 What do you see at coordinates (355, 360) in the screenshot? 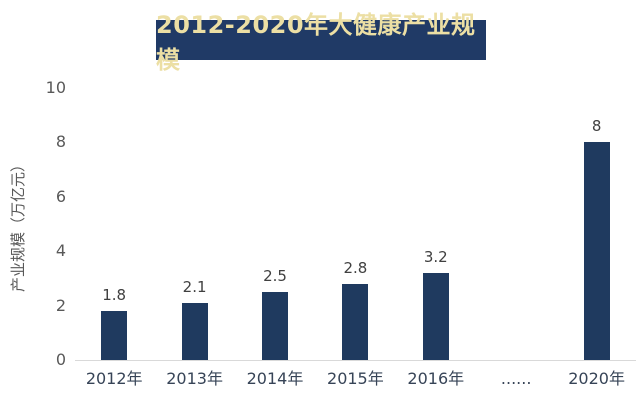
I see `x-axis-line` at bounding box center [355, 360].